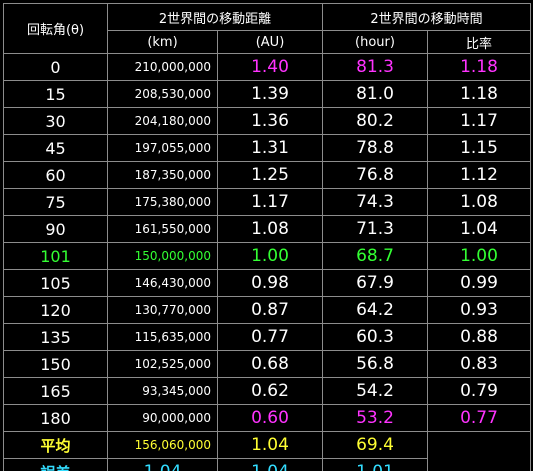  What do you see at coordinates (162, 364) in the screenshot?
I see `km-cell: 102,525,000` at bounding box center [162, 364].